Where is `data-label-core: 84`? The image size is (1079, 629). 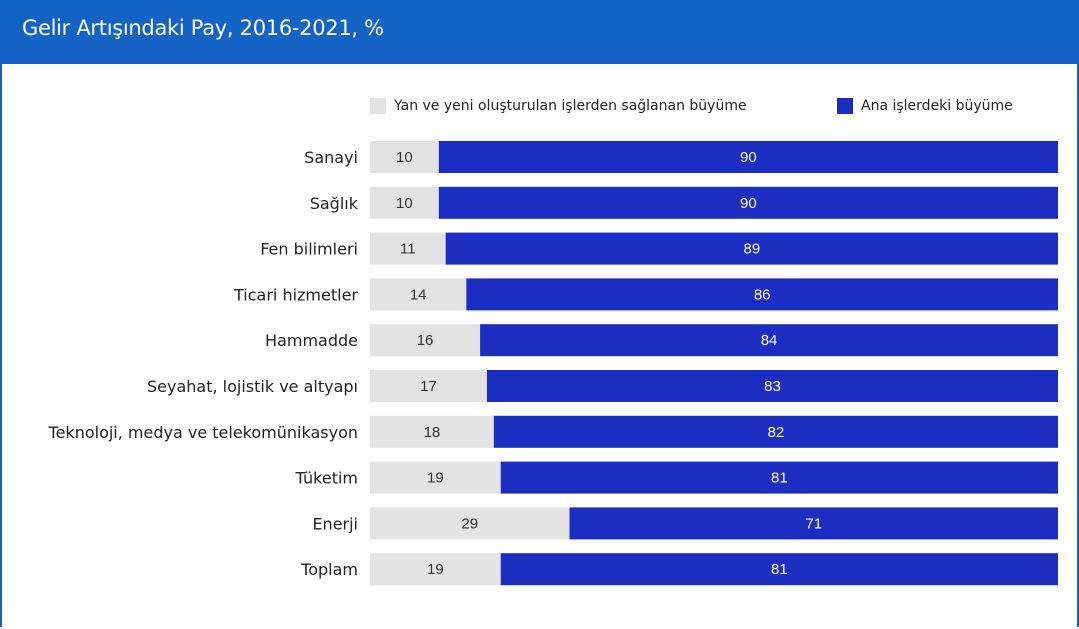
data-label-core: 84 is located at coordinates (769, 340).